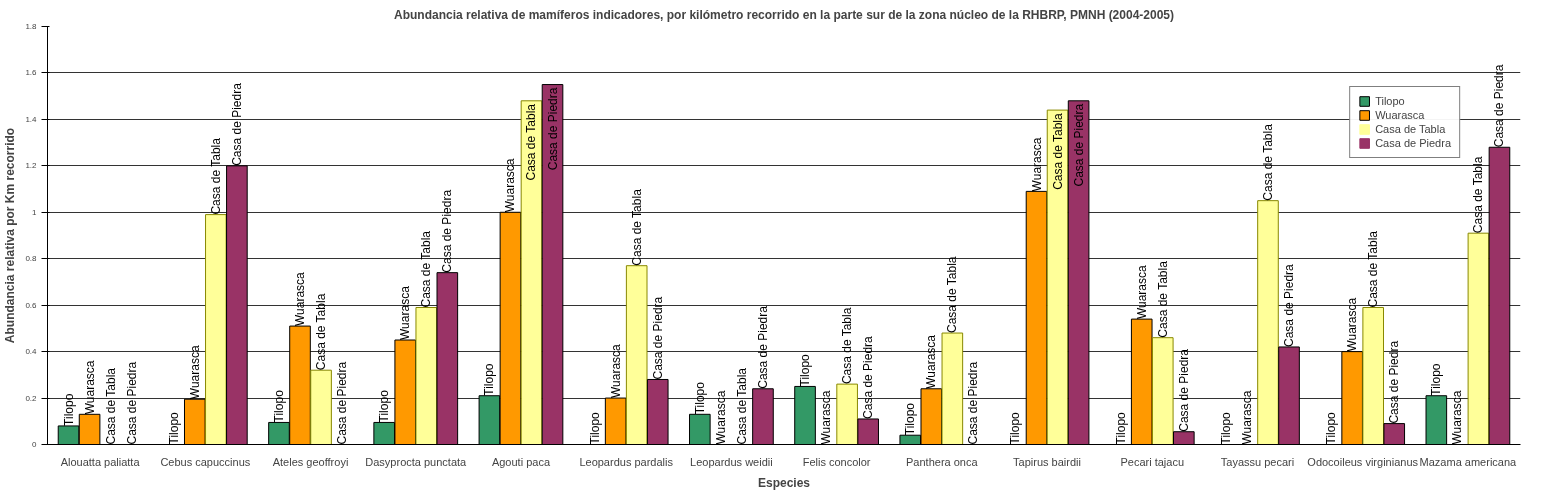  Describe the element at coordinates (1363, 461) in the screenshot. I see `x-tick-label: Odocoileus virginianus` at that location.